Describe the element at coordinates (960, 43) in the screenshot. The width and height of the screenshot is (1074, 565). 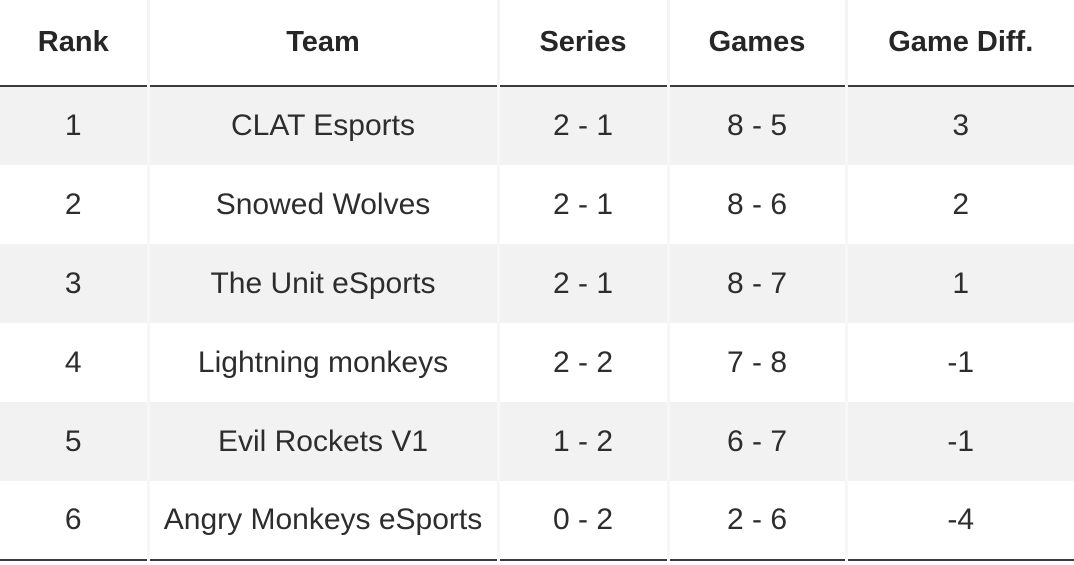
I see `header-game-diff: Game Diff.` at that location.